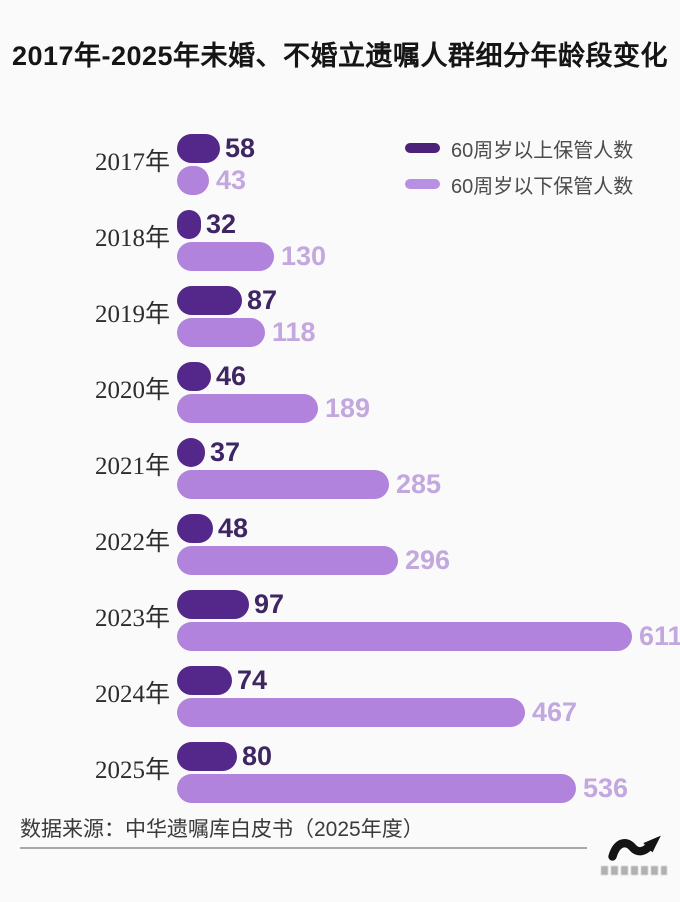 This screenshot has height=902, width=680. I want to click on value-over60: 32, so click(221, 224).